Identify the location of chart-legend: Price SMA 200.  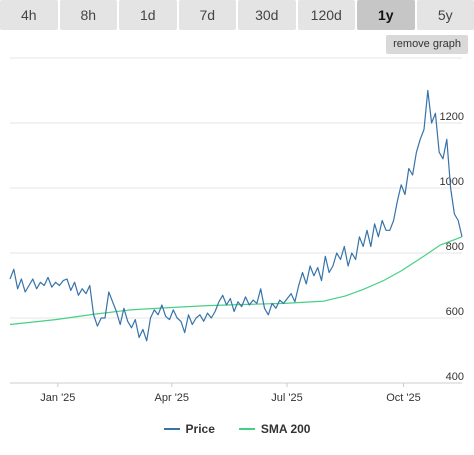
(237, 429).